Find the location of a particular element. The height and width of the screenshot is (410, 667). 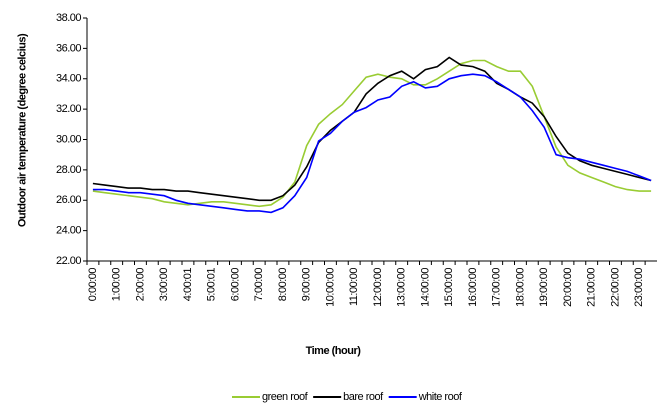

x-tick-label: 13:00:00 is located at coordinates (402, 287).